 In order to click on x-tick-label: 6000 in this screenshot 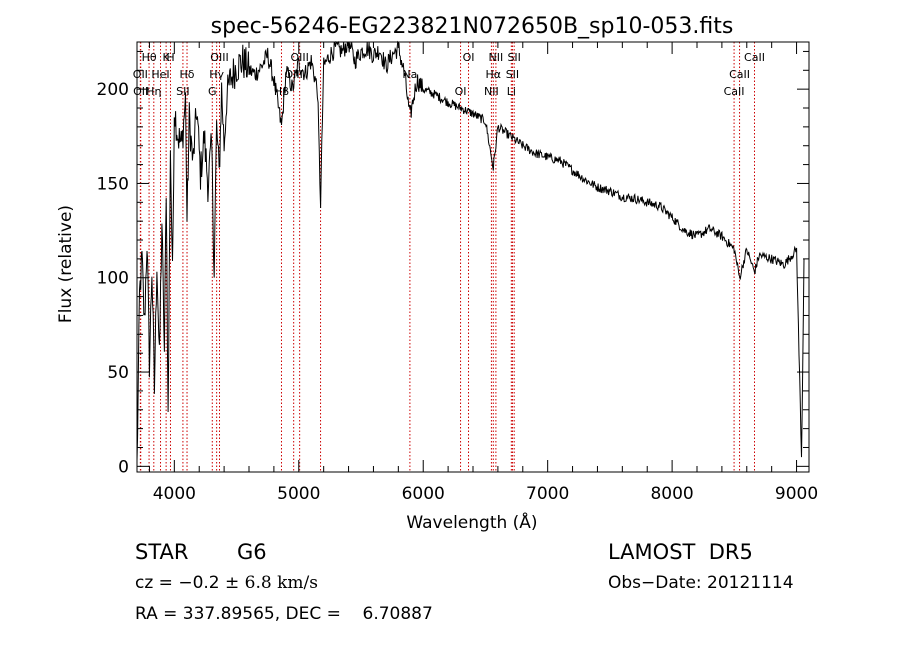, I will do `click(423, 494)`.